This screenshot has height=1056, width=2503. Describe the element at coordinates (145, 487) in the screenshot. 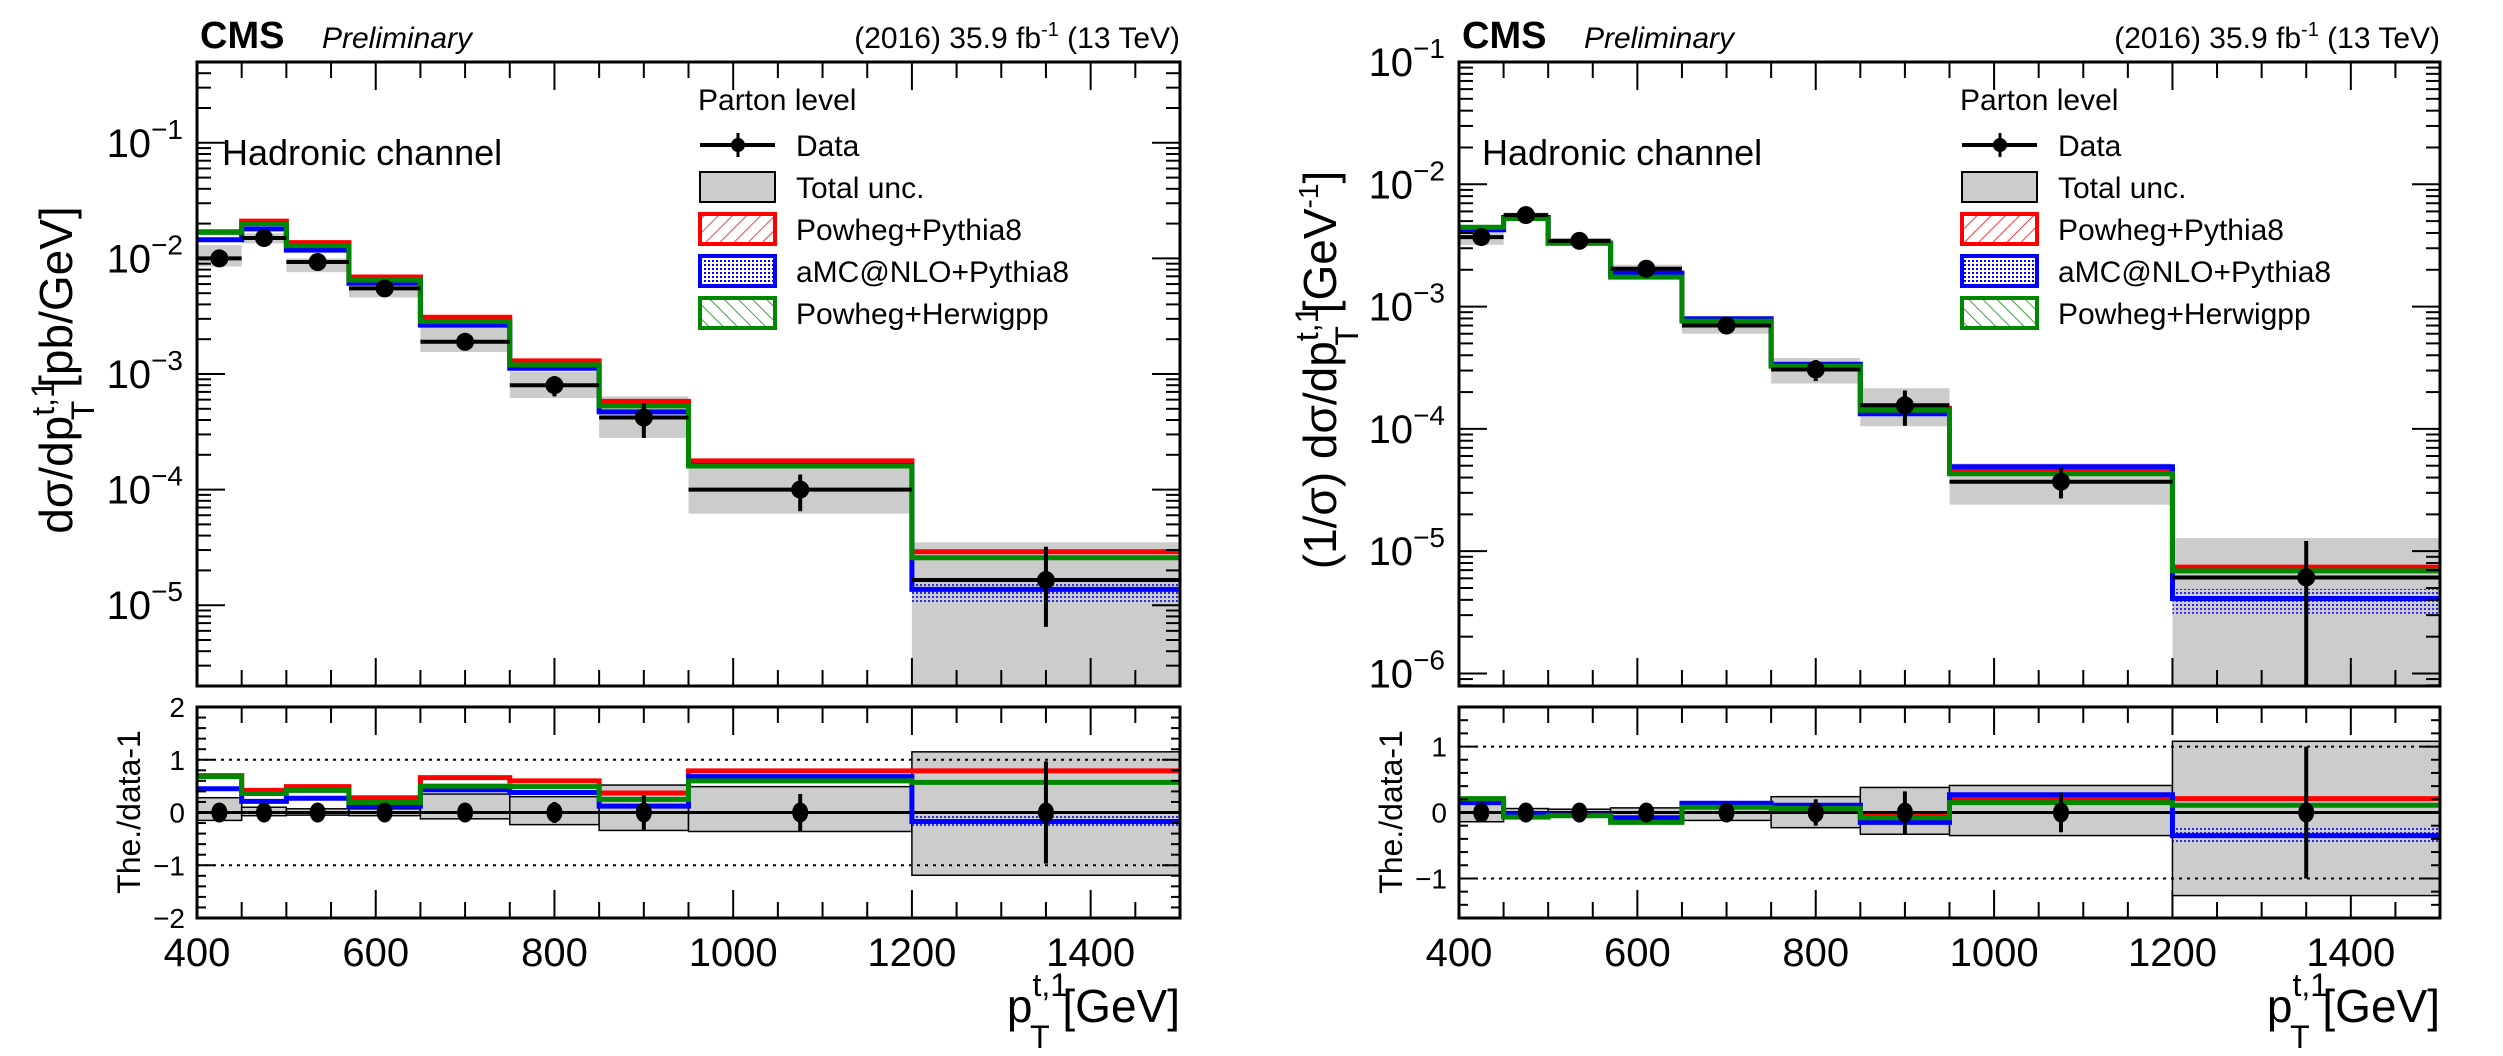

I see `y-tick-label: 10⁻⁴` at that location.